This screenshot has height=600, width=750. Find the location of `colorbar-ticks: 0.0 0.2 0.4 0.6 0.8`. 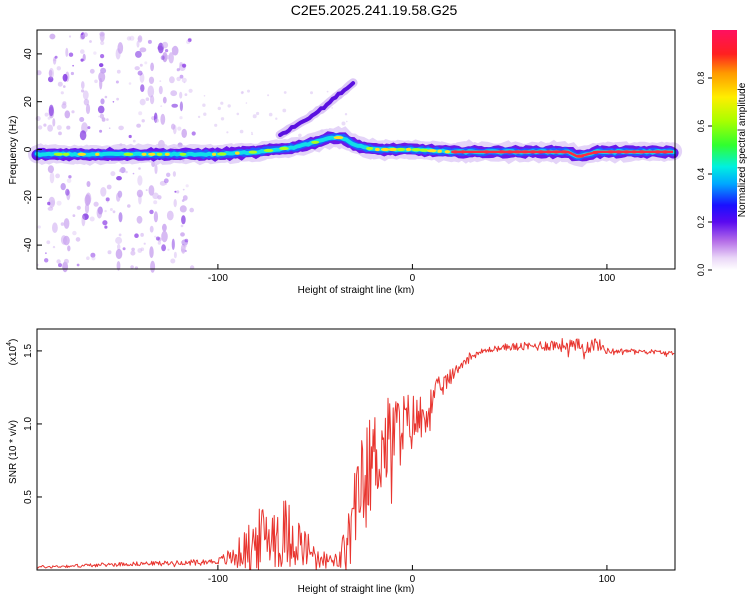

colorbar-ticks: 0.0 0.2 0.4 0.6 0.8 is located at coordinates (704, 174).